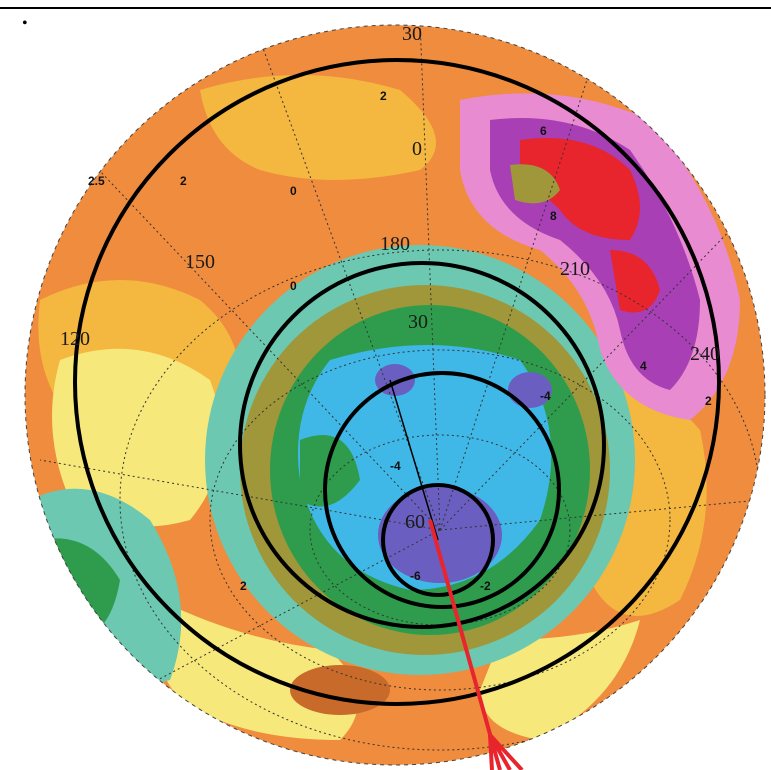  What do you see at coordinates (476, 644) in the screenshot?
I see `red-track` at bounding box center [476, 644].